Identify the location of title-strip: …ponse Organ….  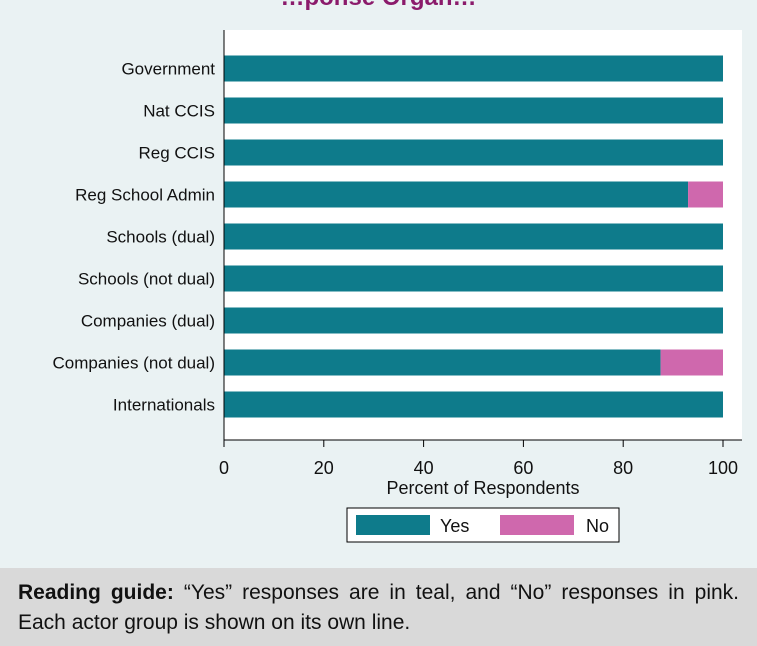
(378, 9).